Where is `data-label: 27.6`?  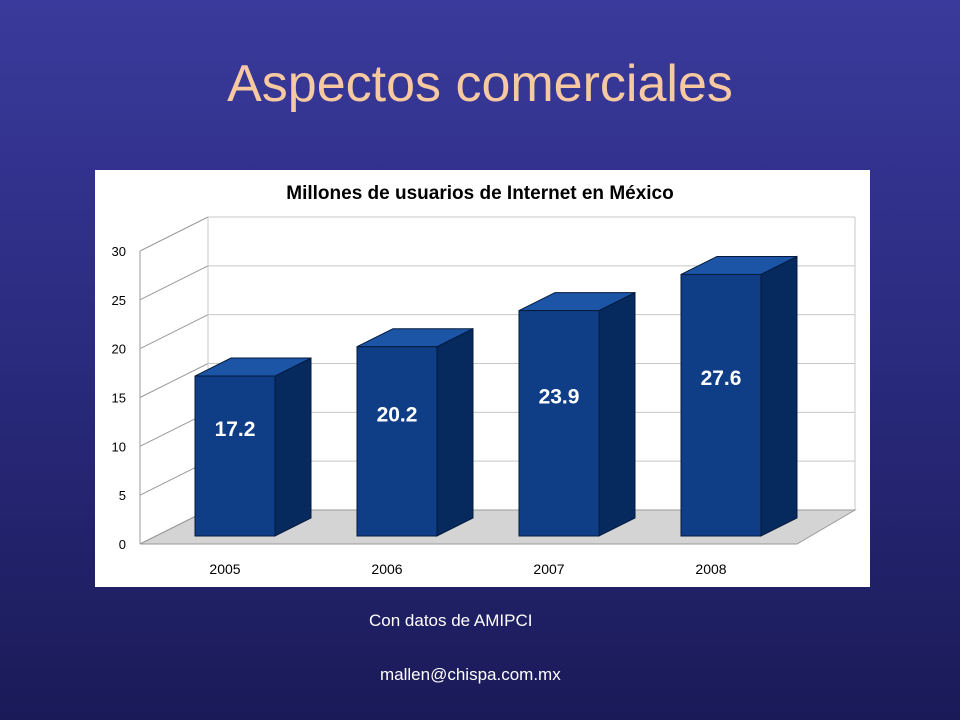
data-label: 27.6 is located at coordinates (721, 378).